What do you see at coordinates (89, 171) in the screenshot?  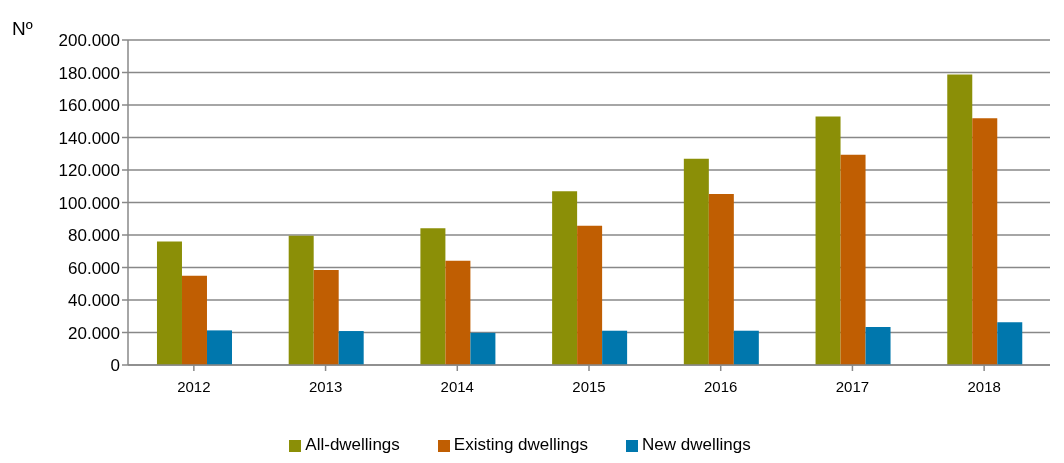 I see `y-tick-label: 120.000` at bounding box center [89, 171].